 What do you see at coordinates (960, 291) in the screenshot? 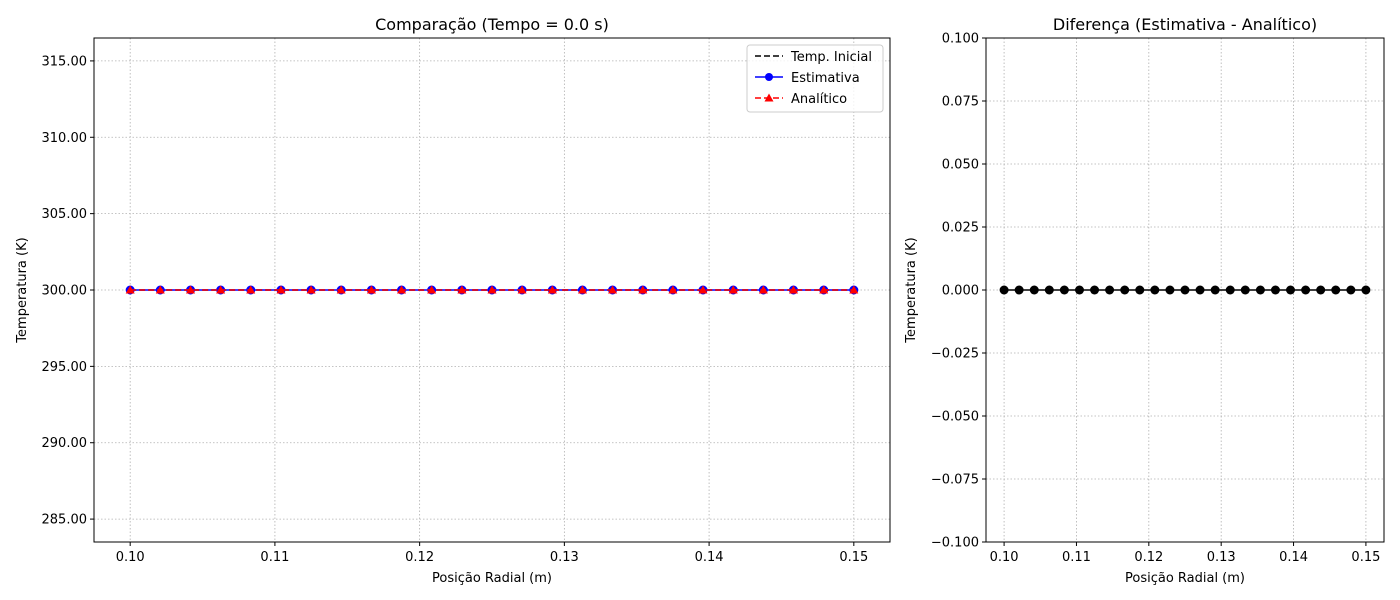
I see `difference-y-tick-label: 0.000` at bounding box center [960, 291].